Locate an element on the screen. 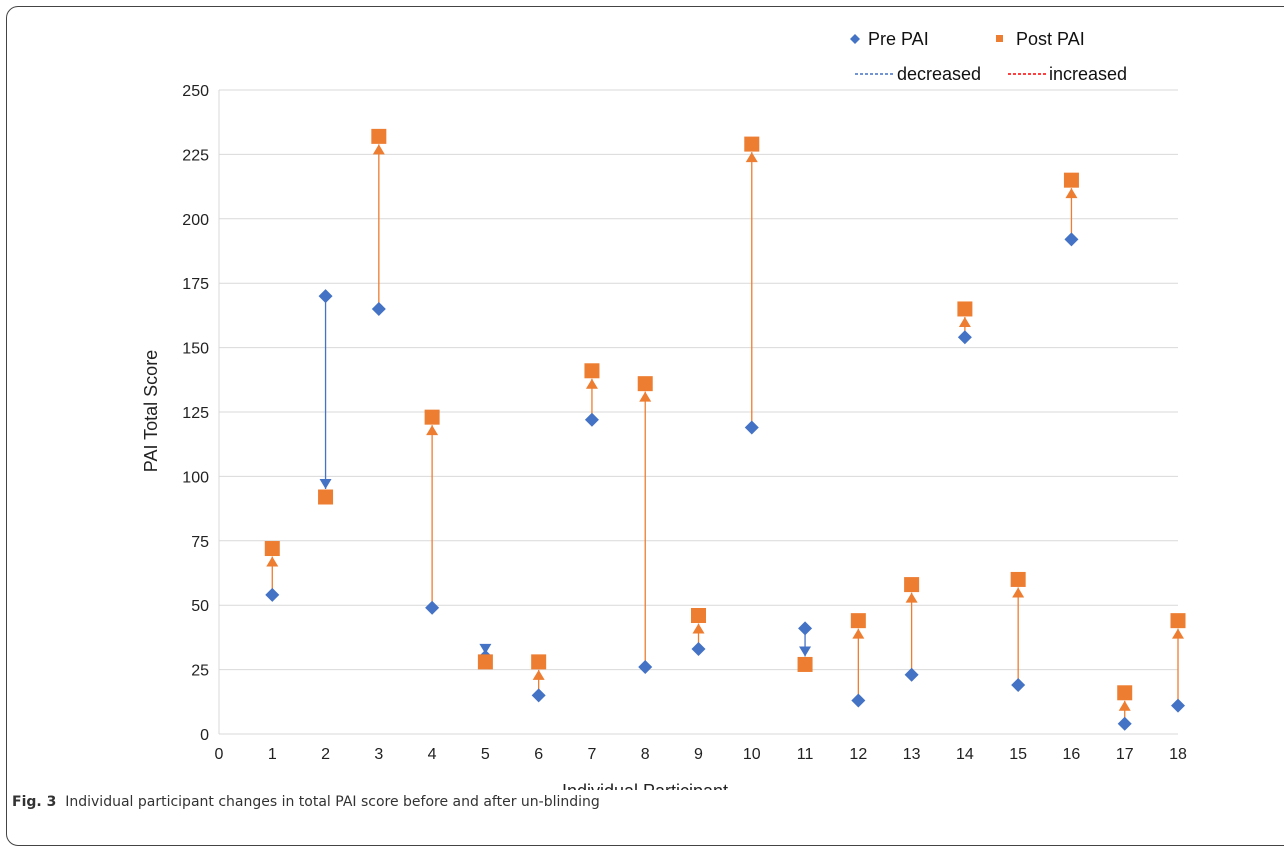 Image resolution: width=1284 pixels, height=846 pixels. legend-pre-label: Pre PAI is located at coordinates (898, 39).